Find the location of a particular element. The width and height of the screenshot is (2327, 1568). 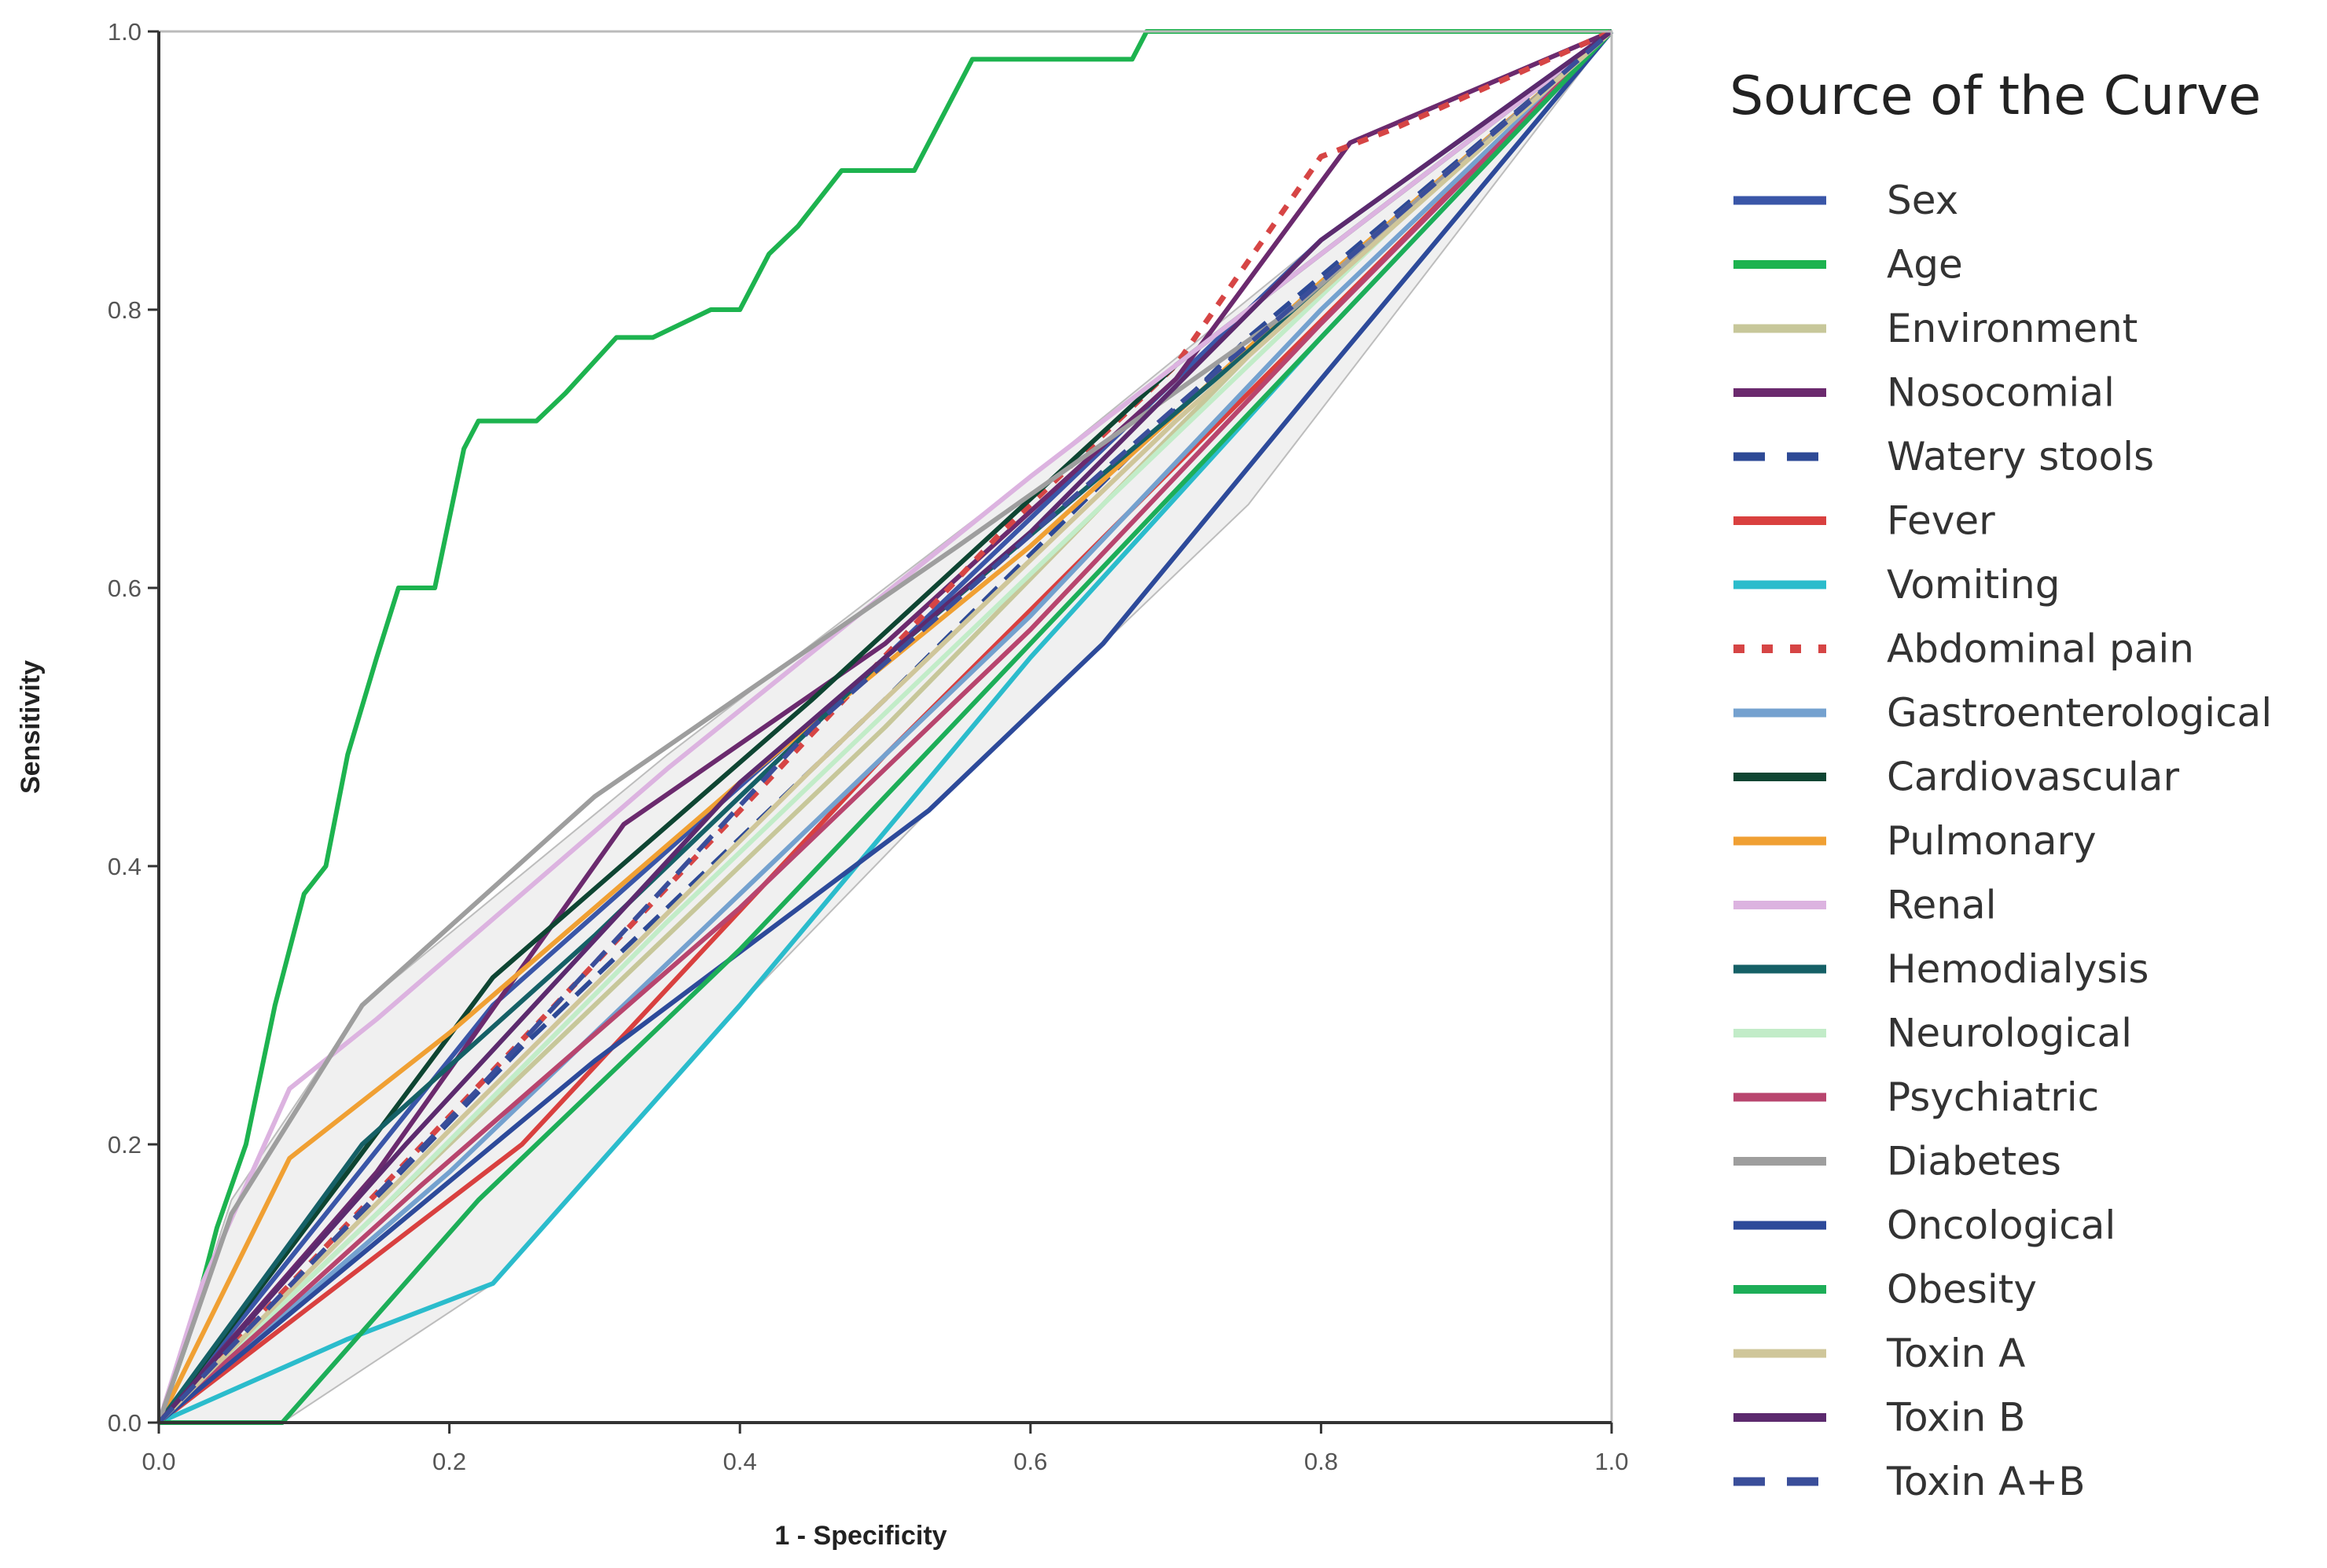

legend-label: Age is located at coordinates (1925, 265).